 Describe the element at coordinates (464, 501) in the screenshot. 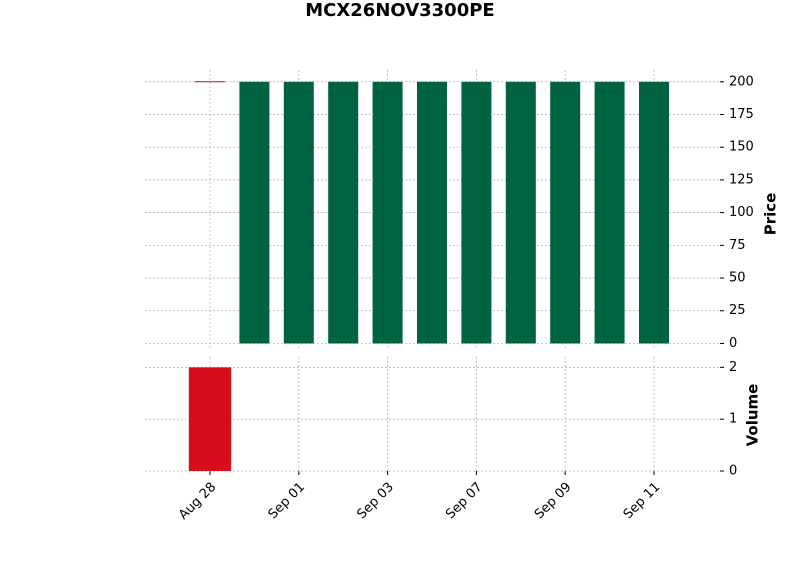

I see `x-tick-label: Sep 07` at that location.